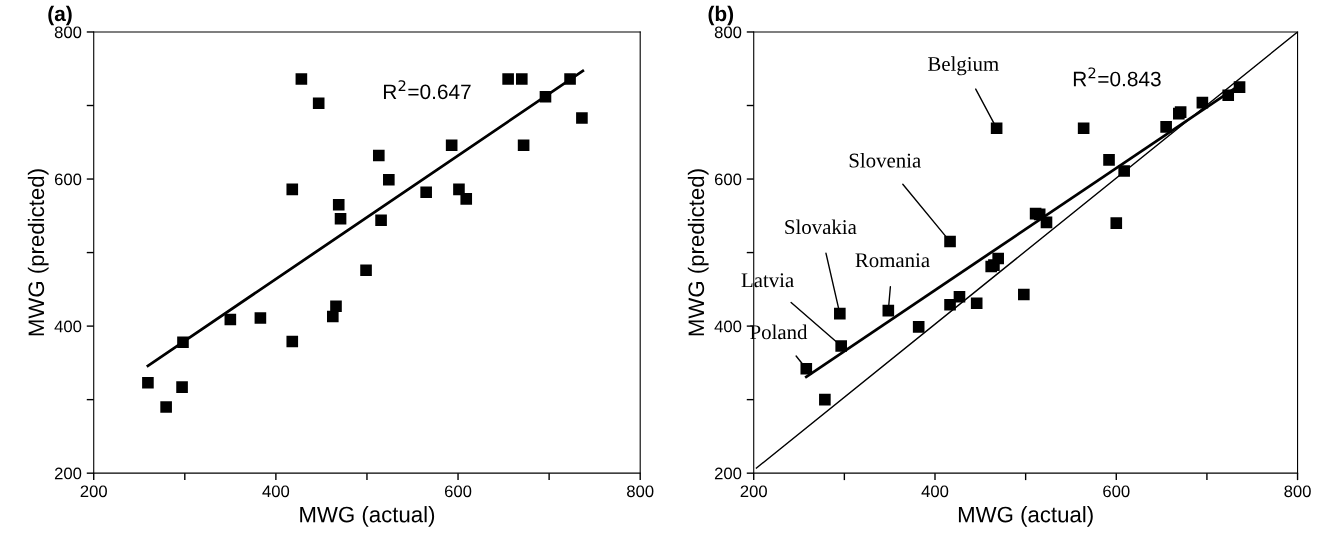 Image resolution: width=1320 pixels, height=542 pixels. Describe the element at coordinates (60, 15) in the screenshot. I see `chart-title: (a)` at that location.